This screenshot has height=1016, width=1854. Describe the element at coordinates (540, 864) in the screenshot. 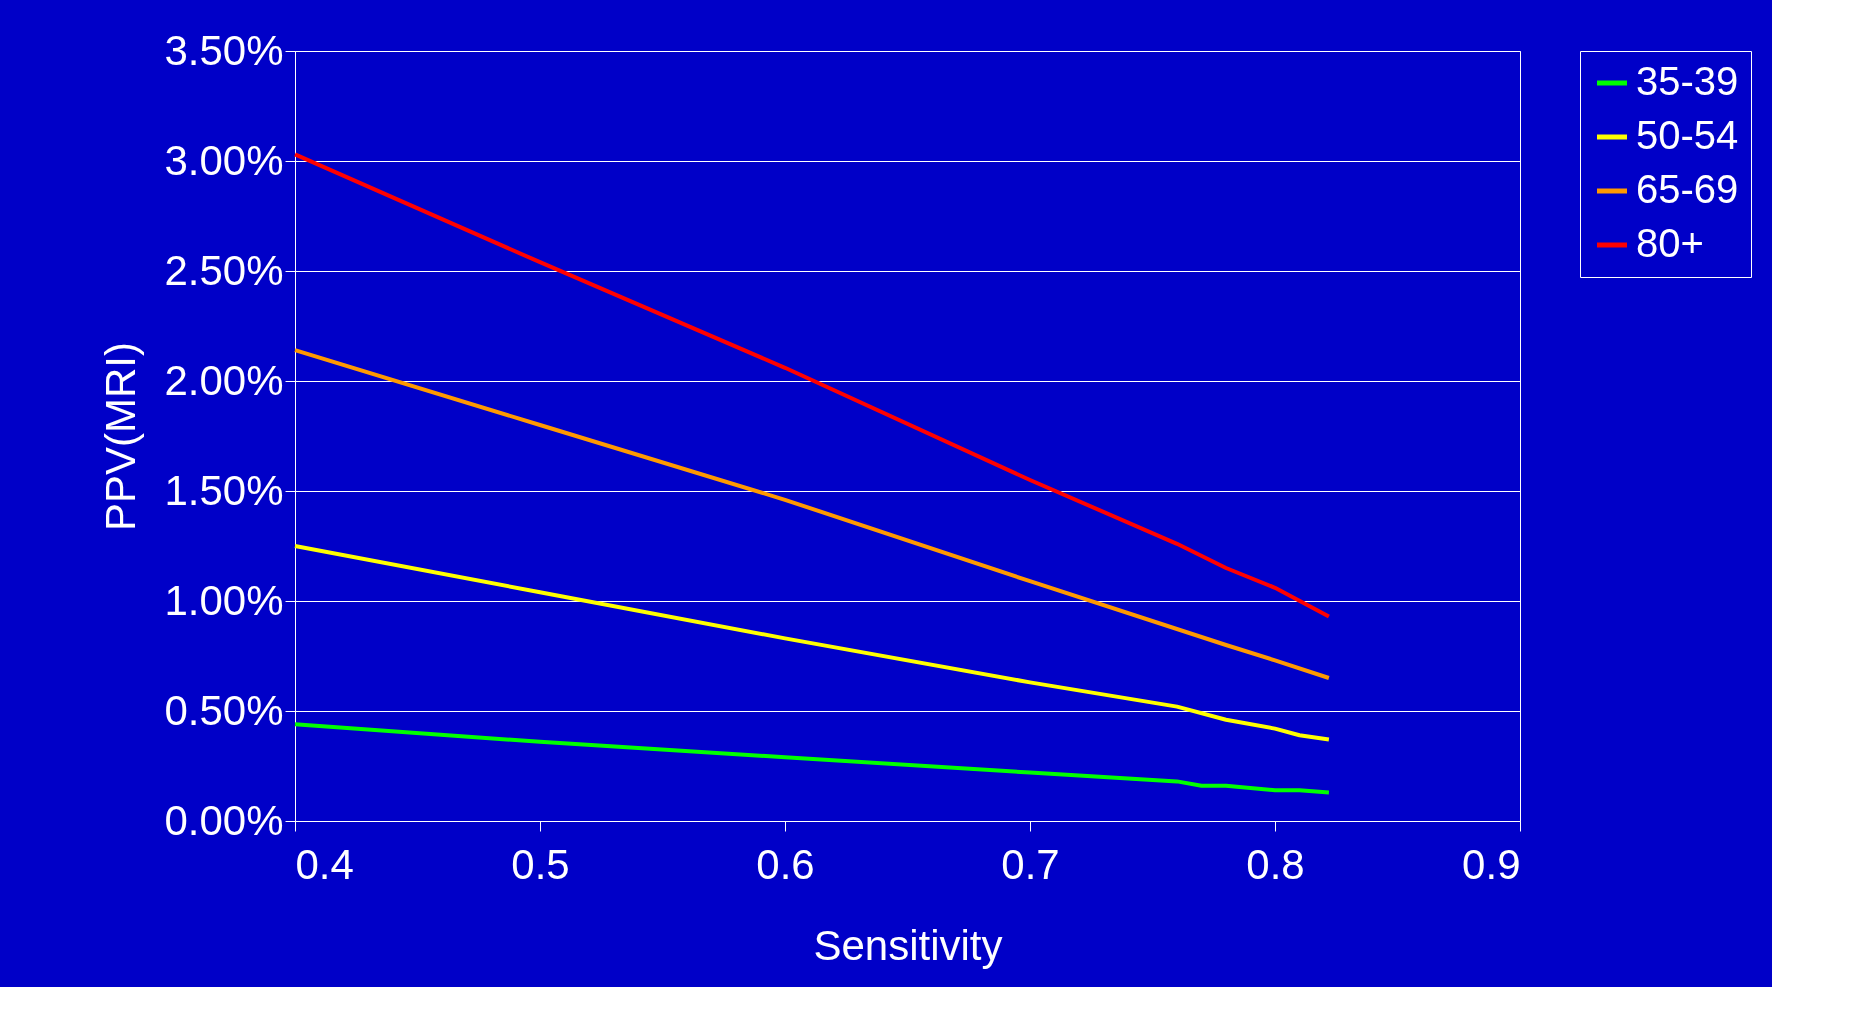

I see `x-tick-label: 0.5` at that location.